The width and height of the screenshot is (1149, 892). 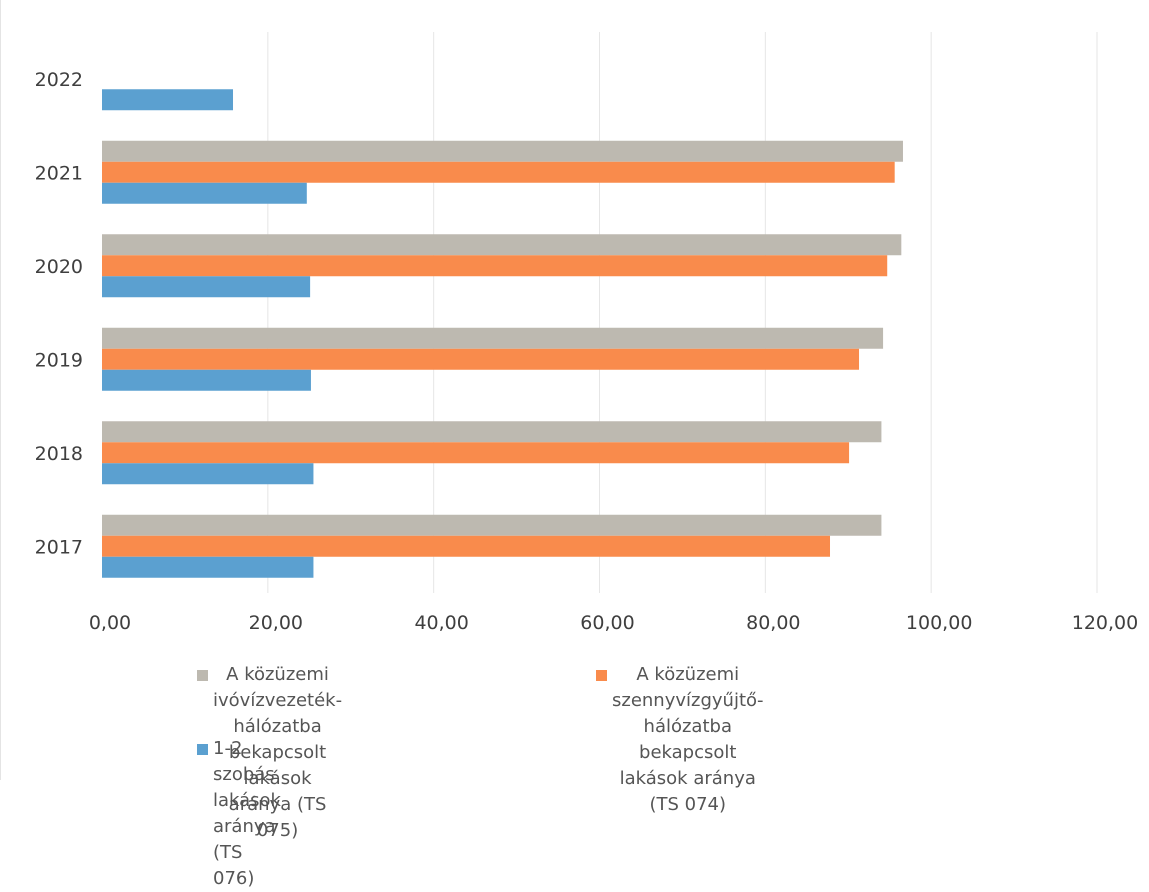 I want to click on category-label: 2021, so click(x=59, y=173).